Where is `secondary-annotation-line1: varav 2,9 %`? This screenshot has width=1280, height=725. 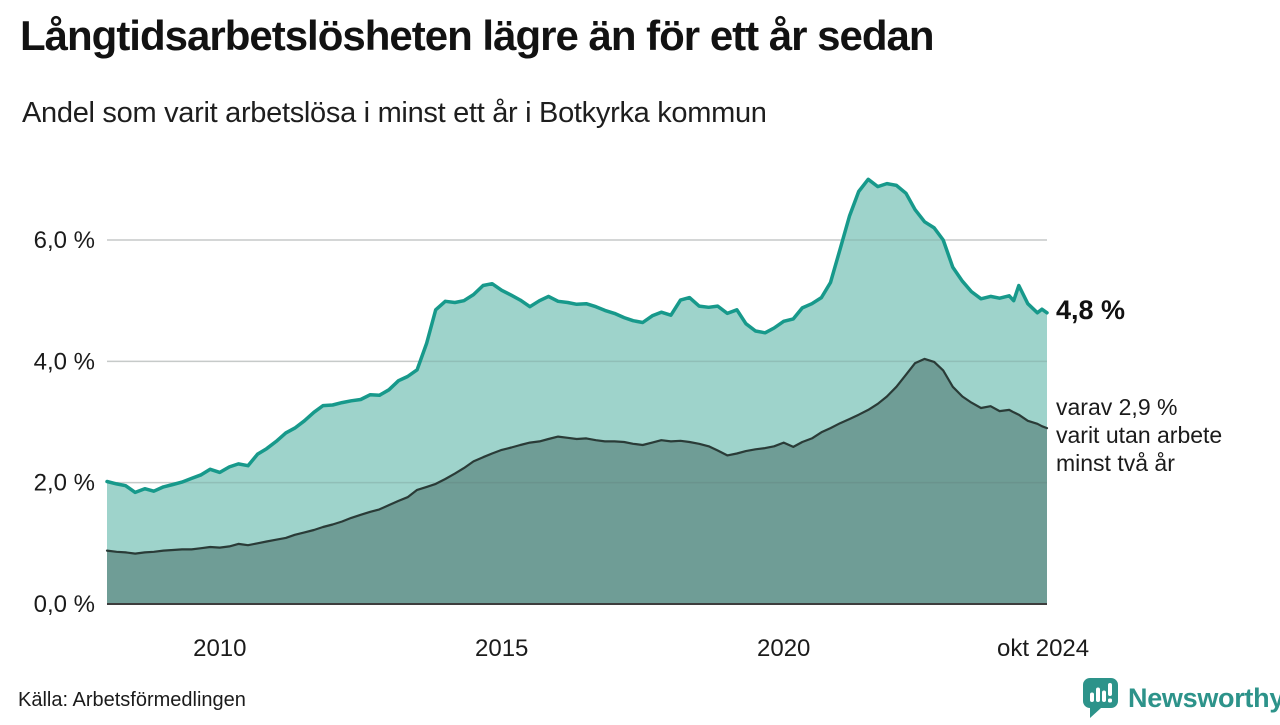
secondary-annotation-line1: varav 2,9 % is located at coordinates (1117, 407).